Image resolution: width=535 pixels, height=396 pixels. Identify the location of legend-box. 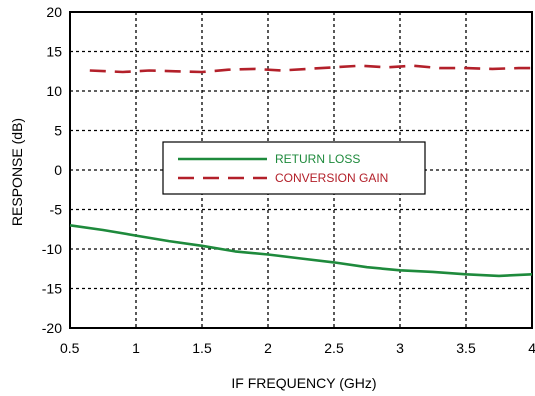
(294, 168).